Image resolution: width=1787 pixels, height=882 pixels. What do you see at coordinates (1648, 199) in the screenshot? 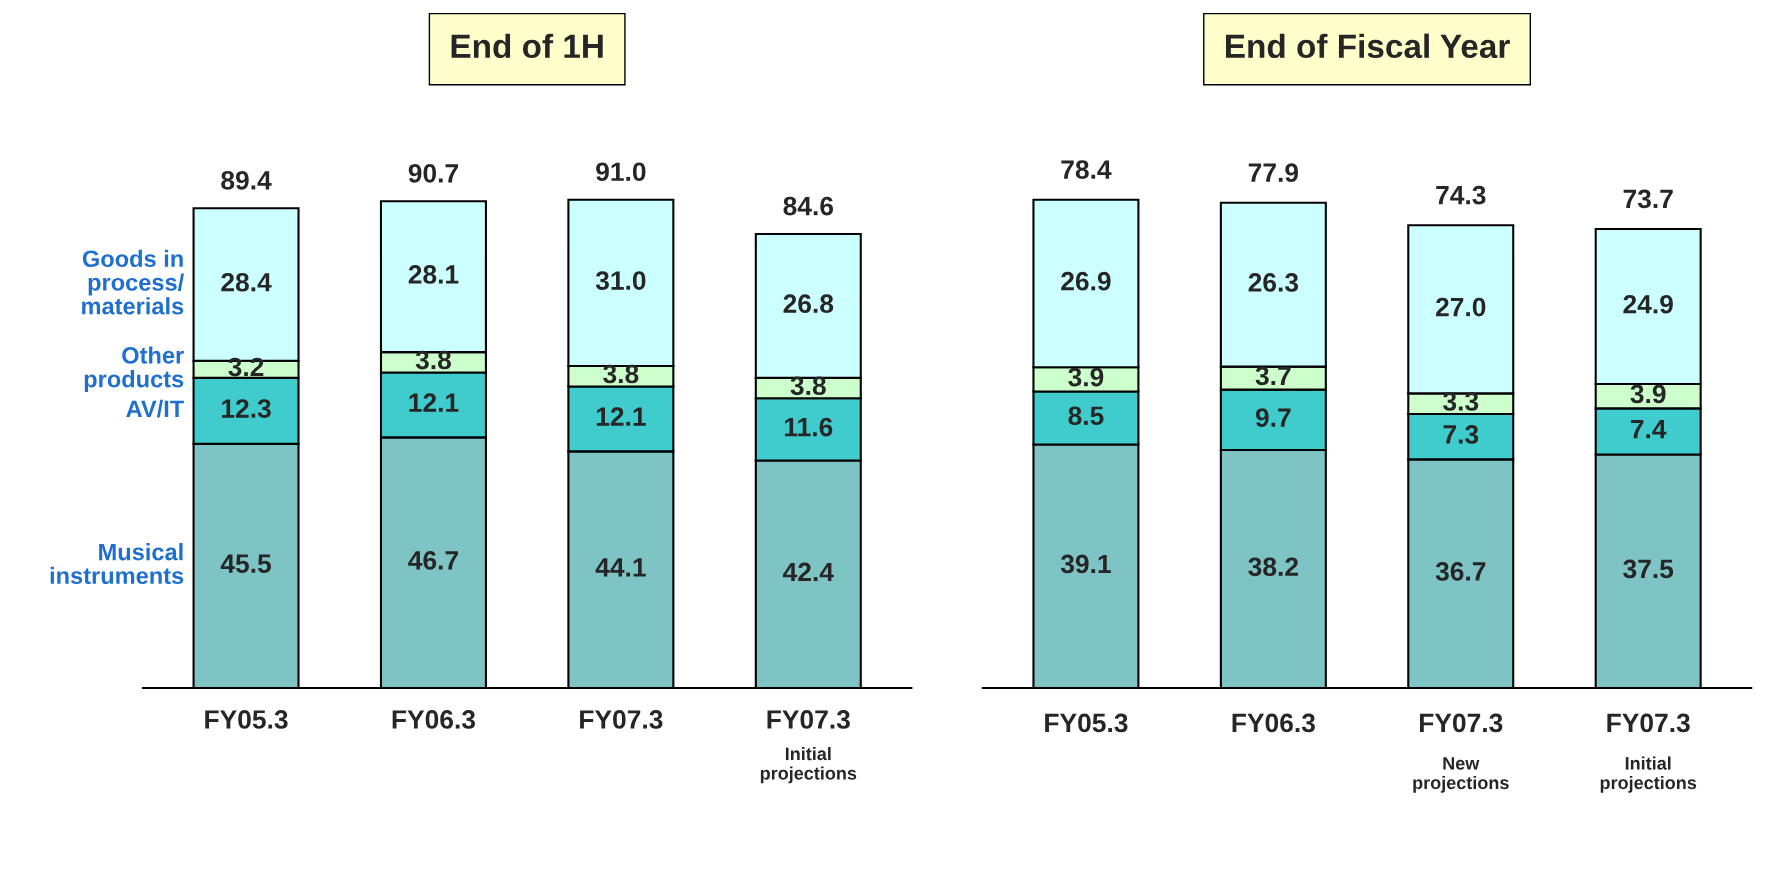
I see `total-label: 73.7` at bounding box center [1648, 199].